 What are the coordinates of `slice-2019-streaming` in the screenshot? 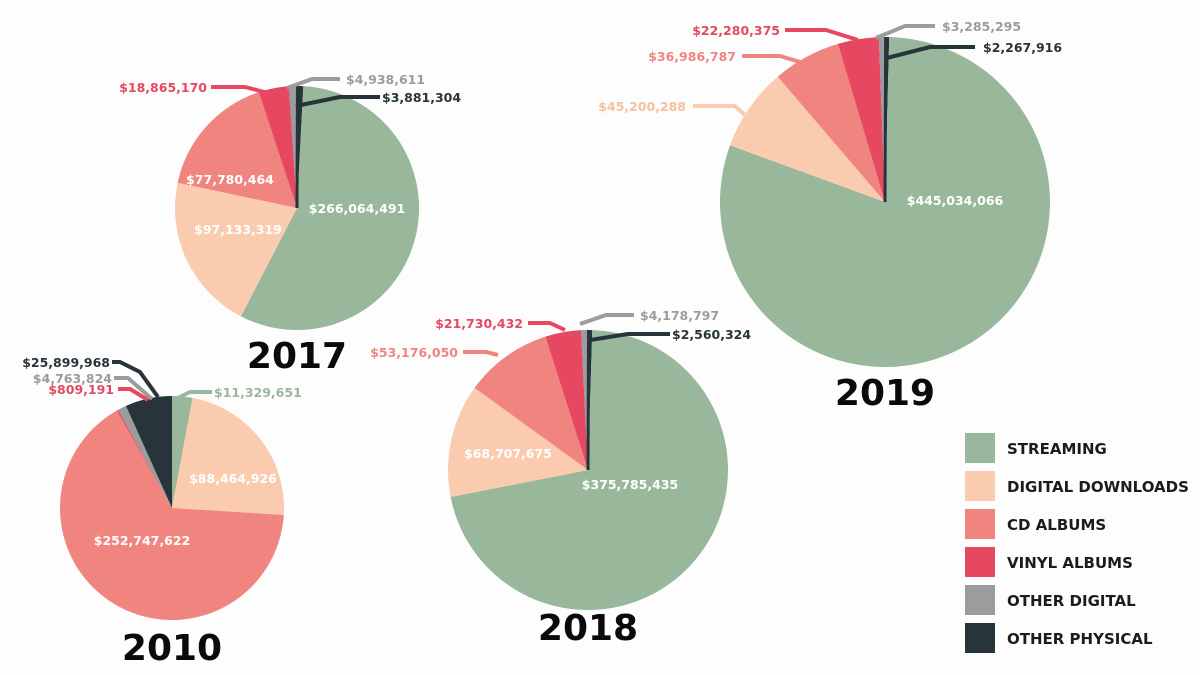 It's located at (884, 202).